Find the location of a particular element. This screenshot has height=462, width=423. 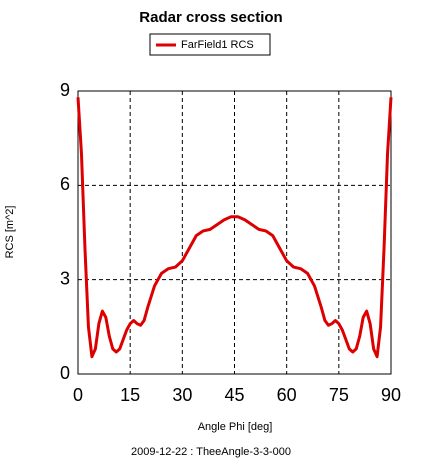

y-tick-label: 9 is located at coordinates (65, 90).